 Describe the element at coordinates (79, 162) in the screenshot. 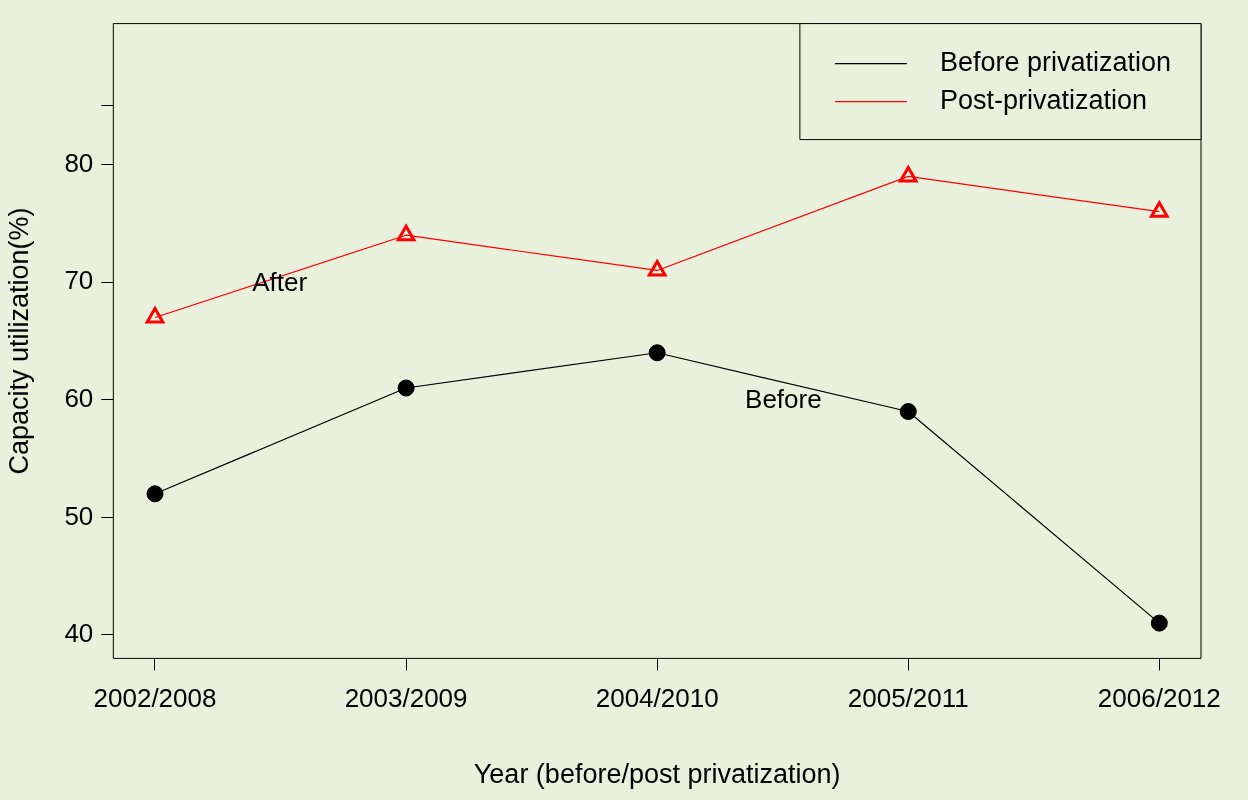

I see `y-tick-label: 80` at that location.